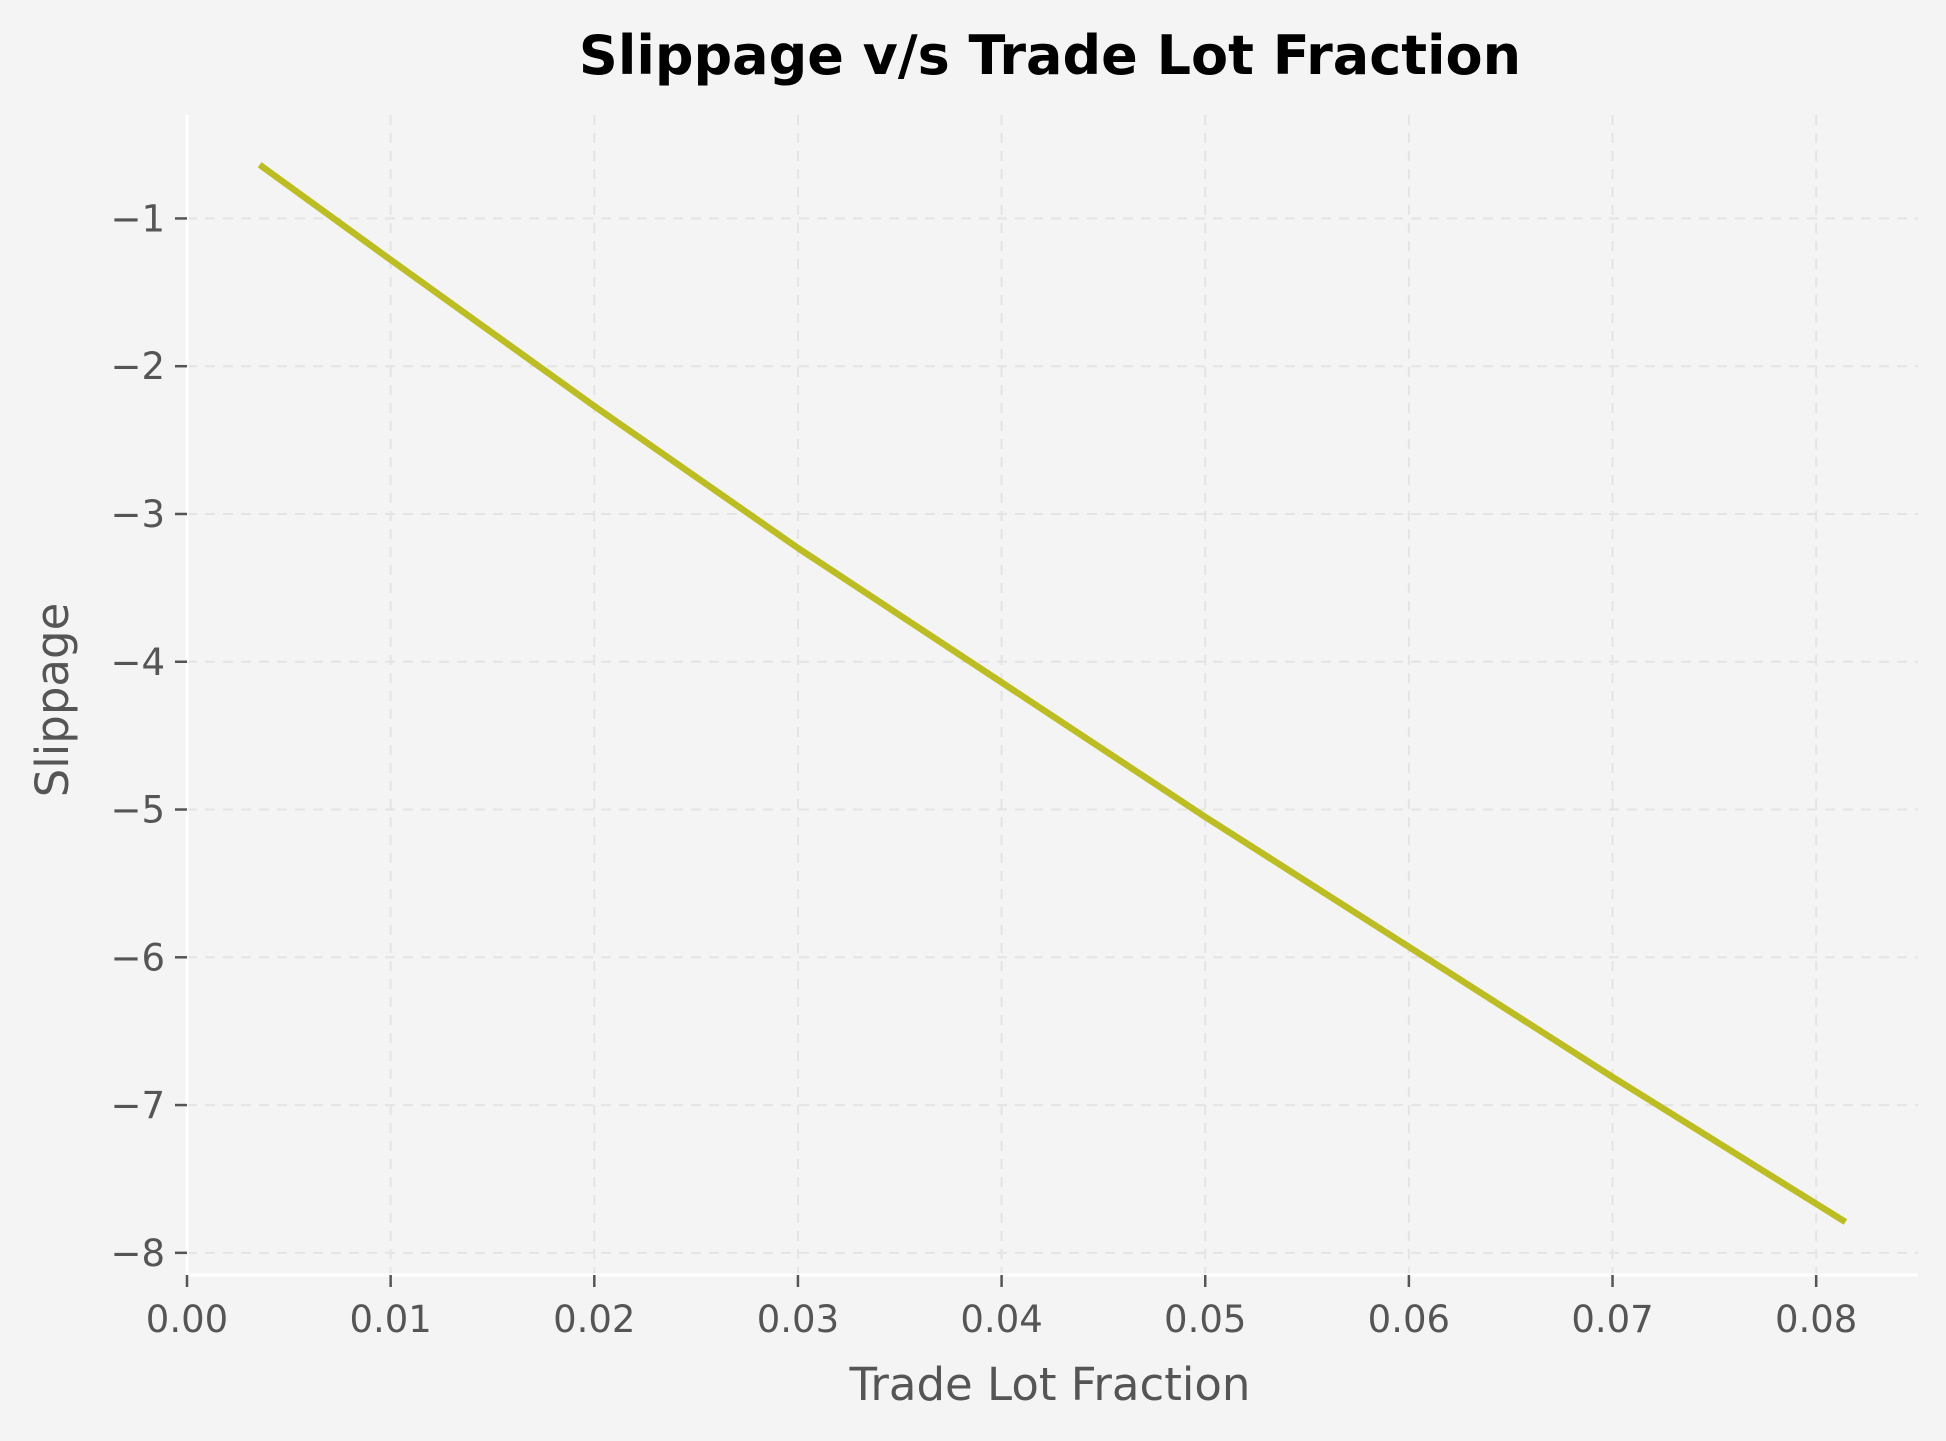  What do you see at coordinates (187, 1319) in the screenshot?
I see `x-tick-label: 0.00` at bounding box center [187, 1319].